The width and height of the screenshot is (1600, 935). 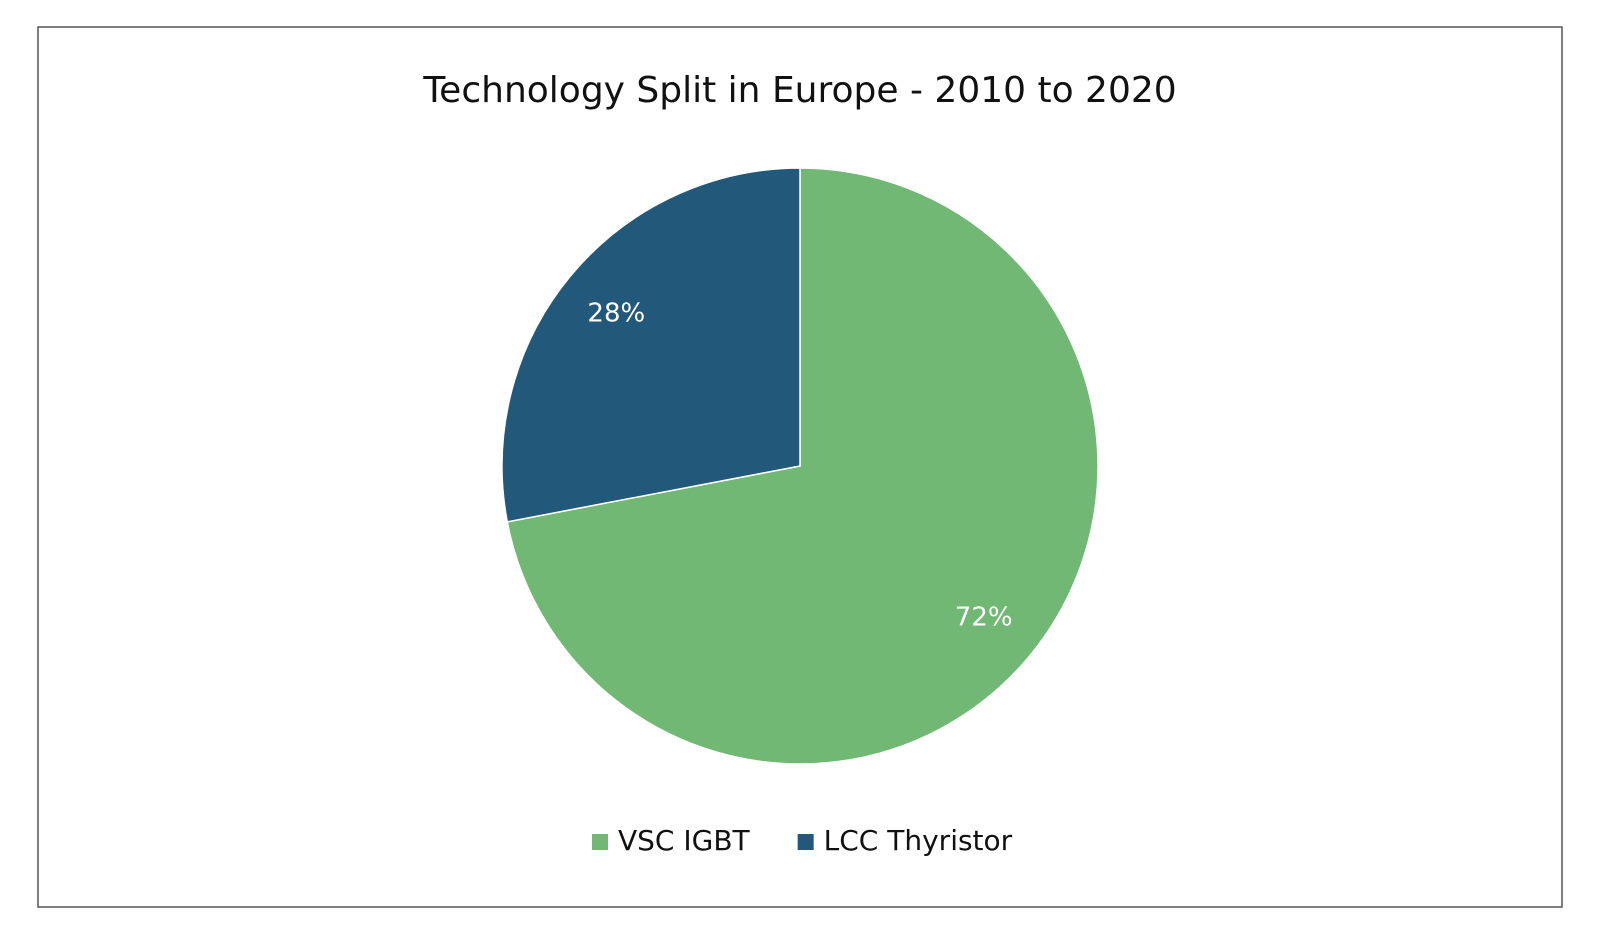 I want to click on legend-label: VSC IGBT, so click(x=684, y=840).